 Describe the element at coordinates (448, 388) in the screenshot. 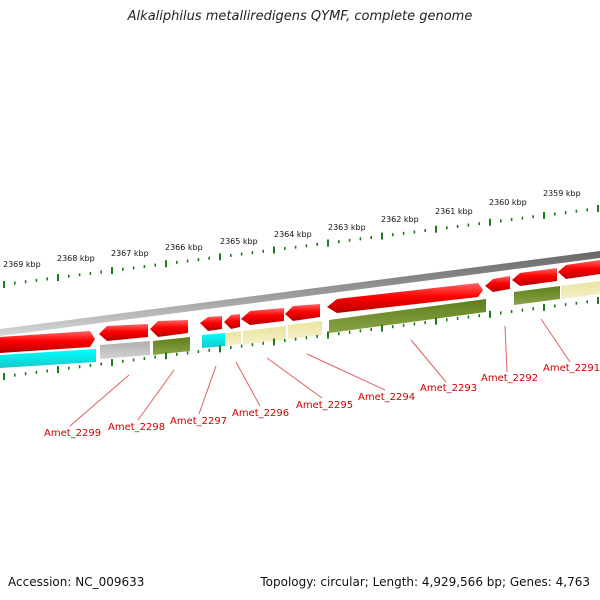

I see `gene-label-amet-2293: Amet_2293` at that location.